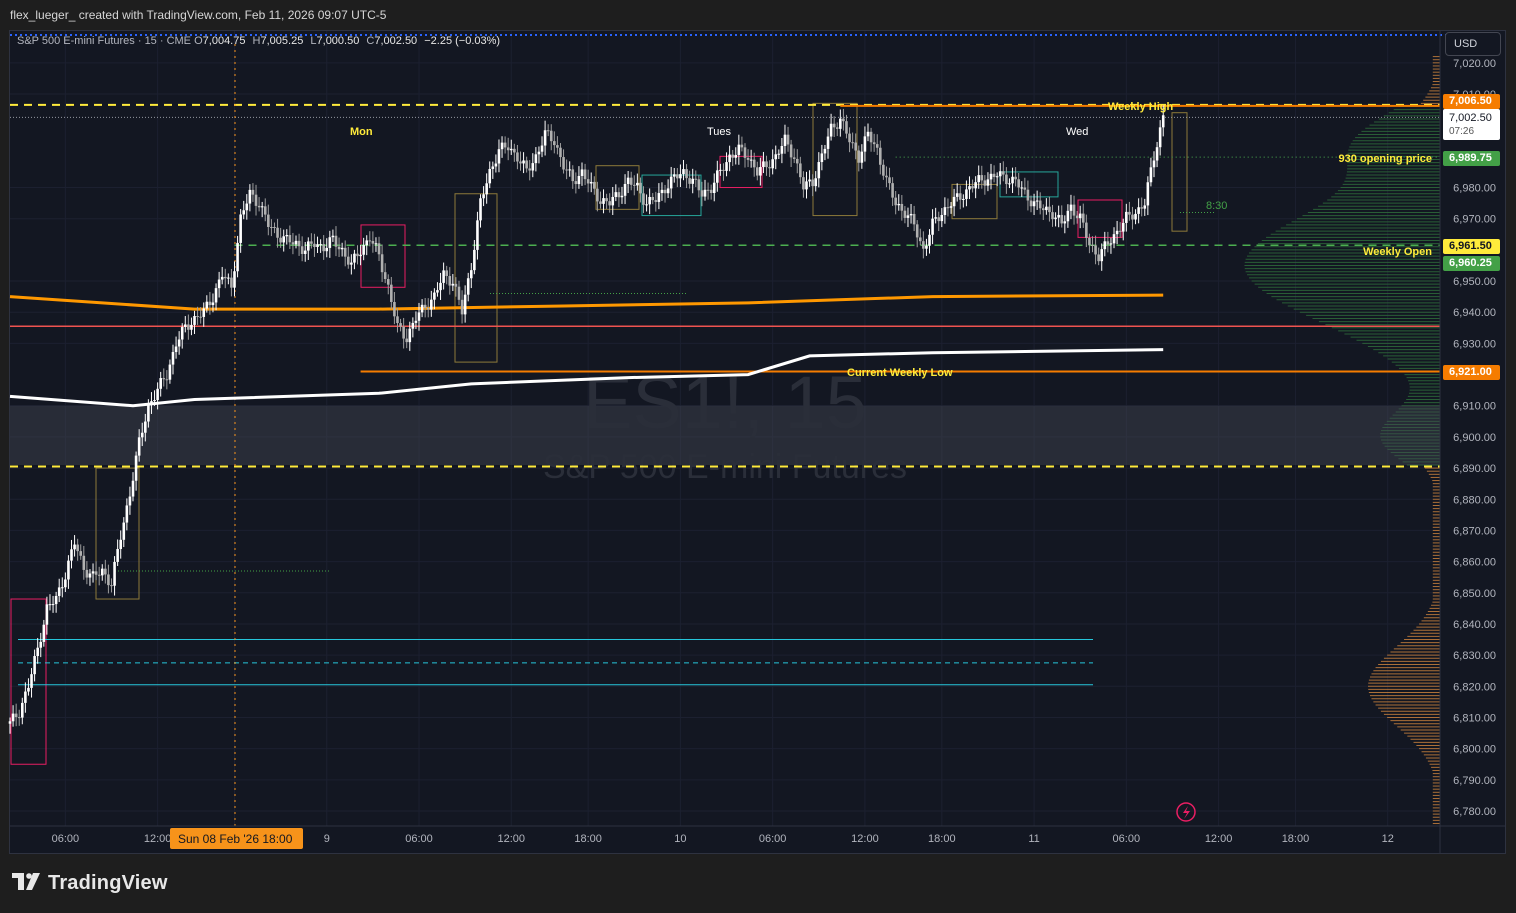 Image resolution: width=1516 pixels, height=913 pixels. I want to click on time-tick-label: 12:00, so click(158, 839).